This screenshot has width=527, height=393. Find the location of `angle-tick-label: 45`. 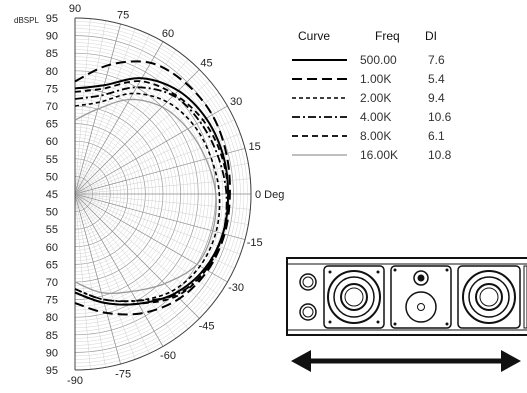

angle-tick-label: 45 is located at coordinates (206, 63).